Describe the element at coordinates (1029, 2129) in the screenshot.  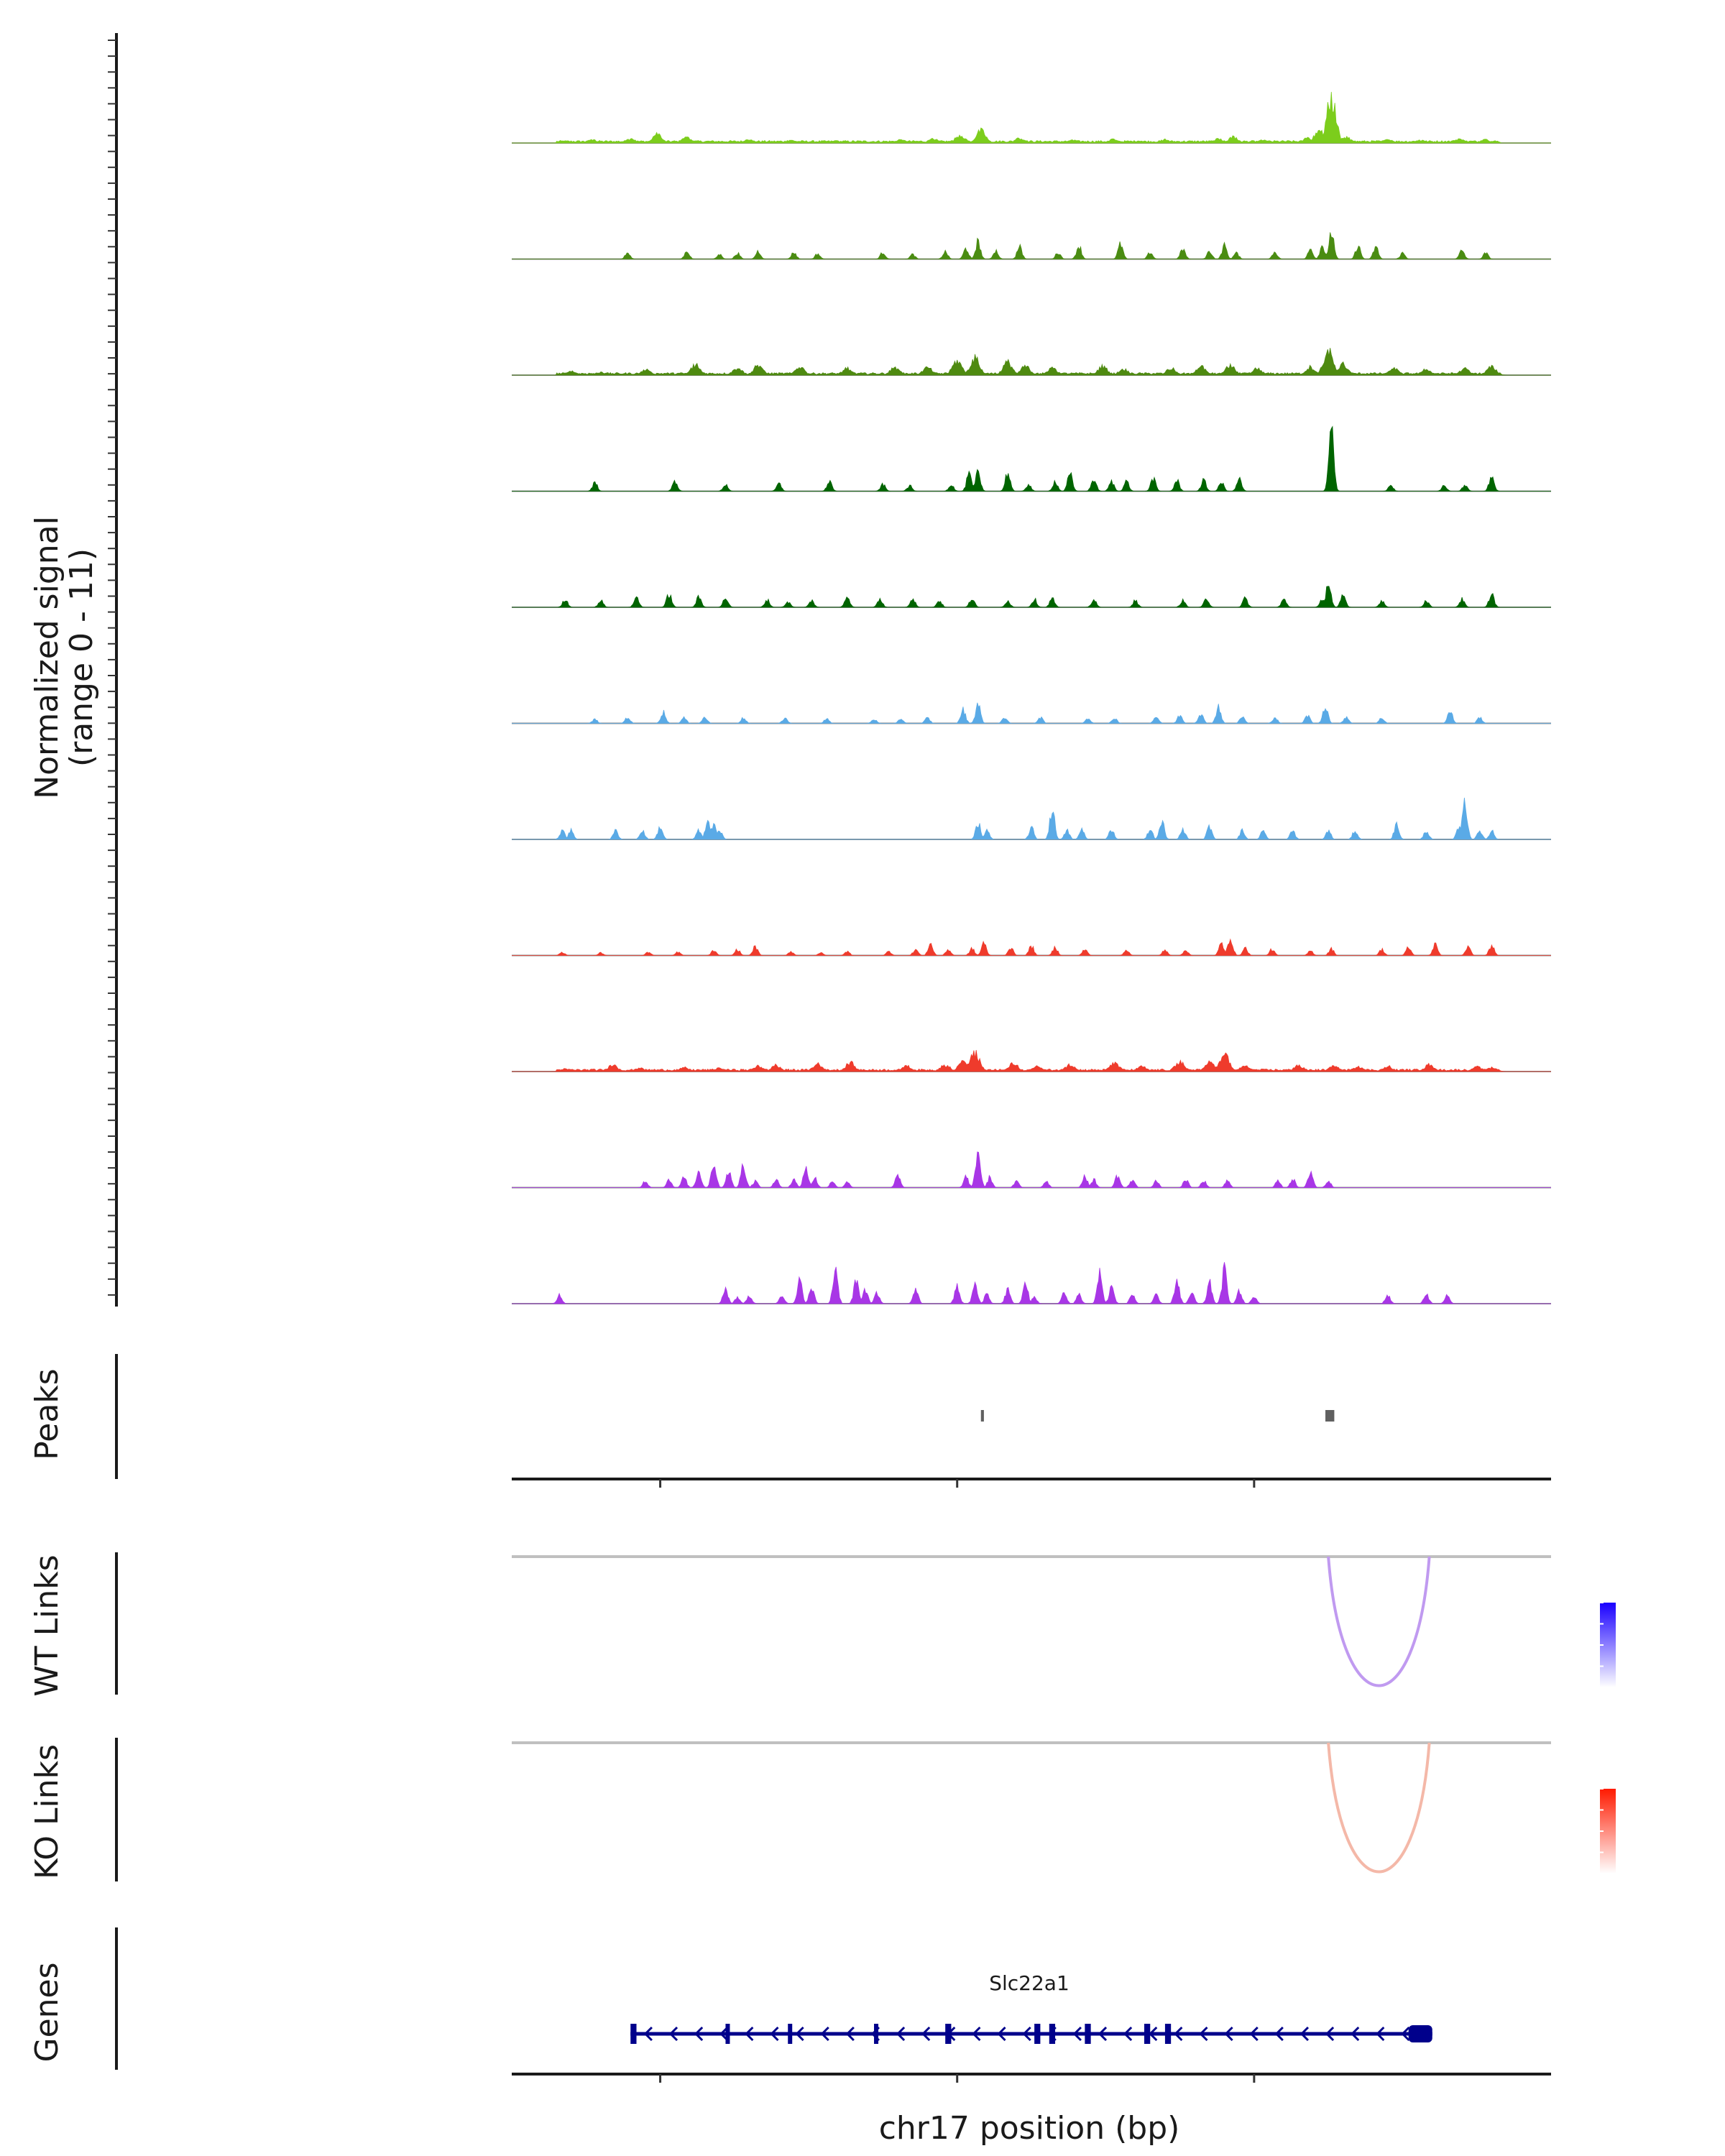
I see `x-axis-title: chr17 position (bp)` at that location.